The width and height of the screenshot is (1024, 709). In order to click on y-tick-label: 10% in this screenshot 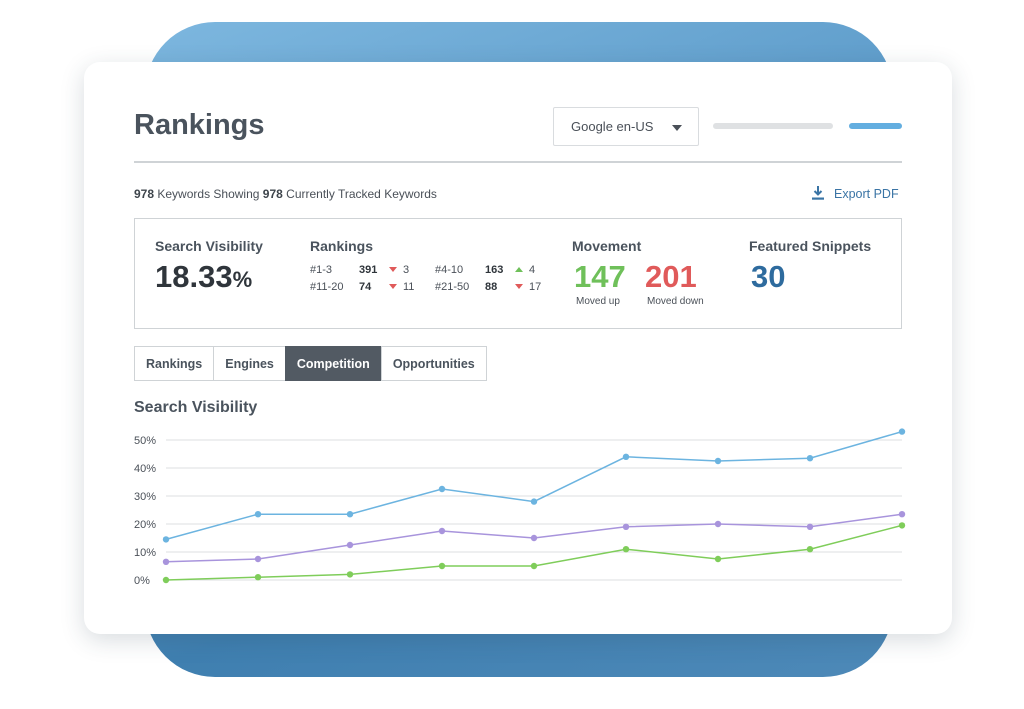, I will do `click(145, 553)`.